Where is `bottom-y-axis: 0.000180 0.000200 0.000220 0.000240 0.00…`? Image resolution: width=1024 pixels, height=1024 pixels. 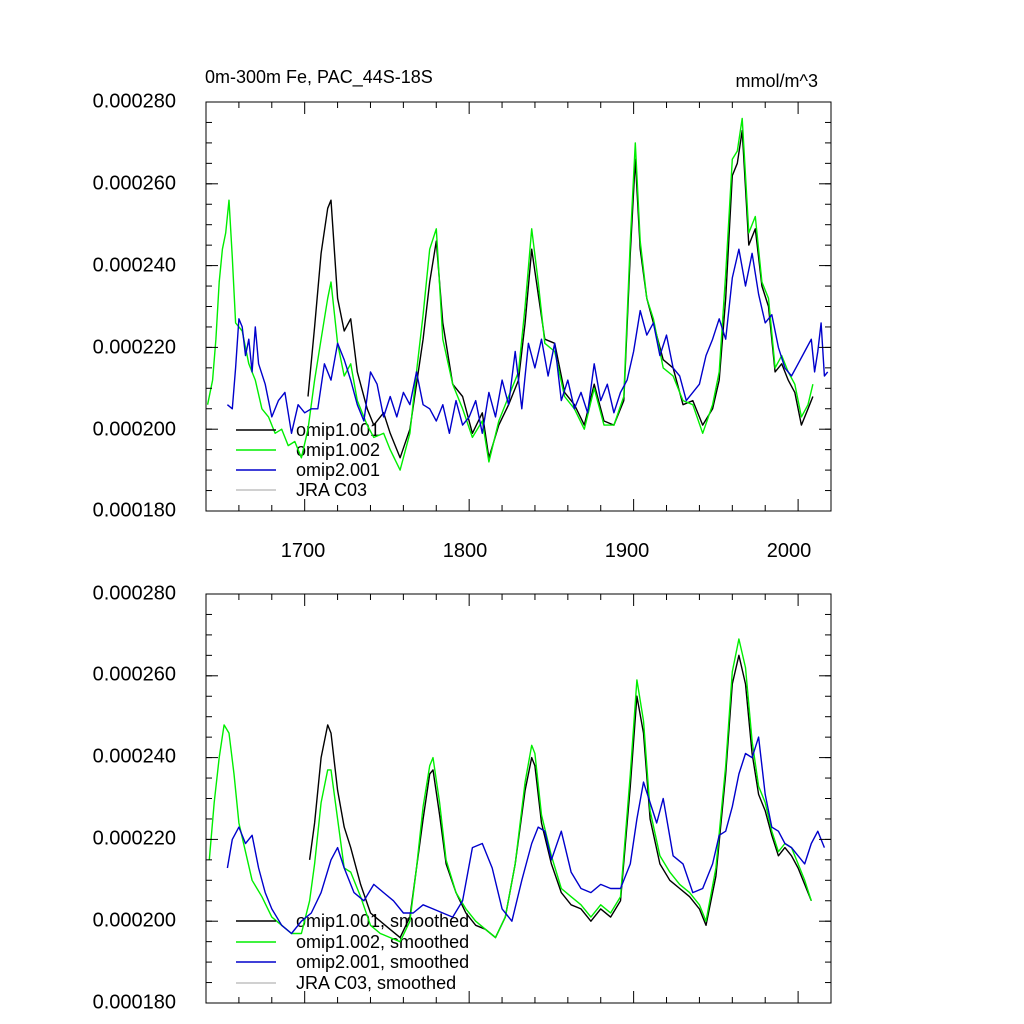
bottom-y-axis: 0.000180 0.000200 0.000220 0.000240 0.00… is located at coordinates (134, 797).